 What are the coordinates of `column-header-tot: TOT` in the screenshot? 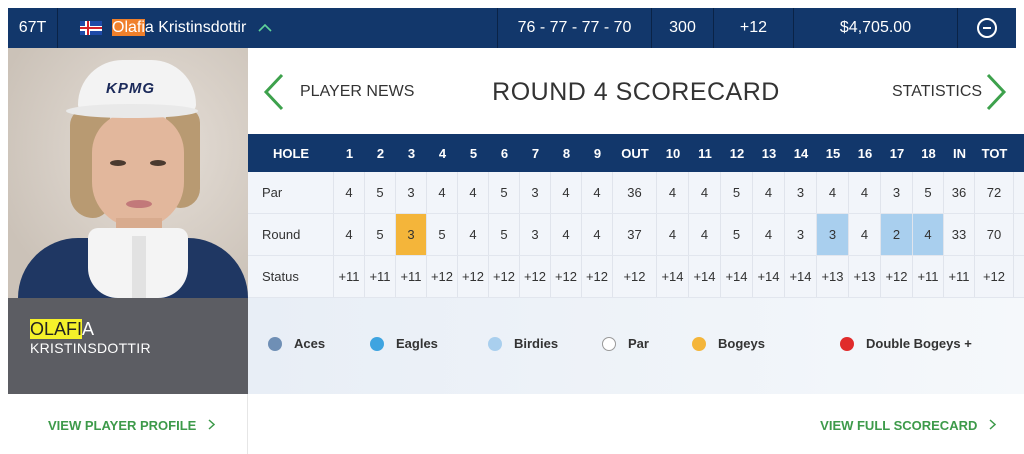 It's located at (994, 153).